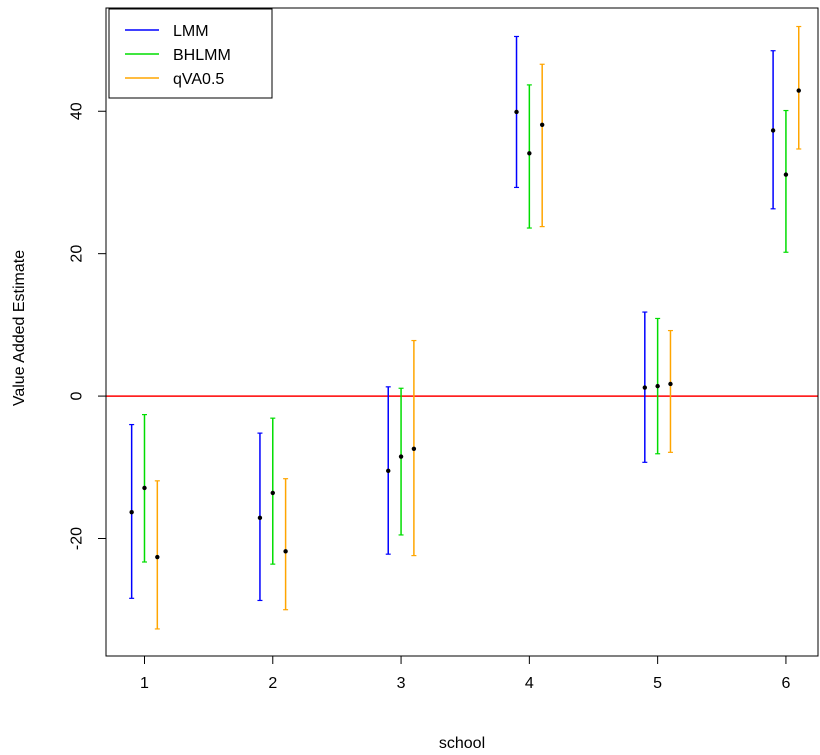 The height and width of the screenshot is (755, 820). What do you see at coordinates (198, 79) in the screenshot?
I see `legend-label: qVA0.5` at bounding box center [198, 79].